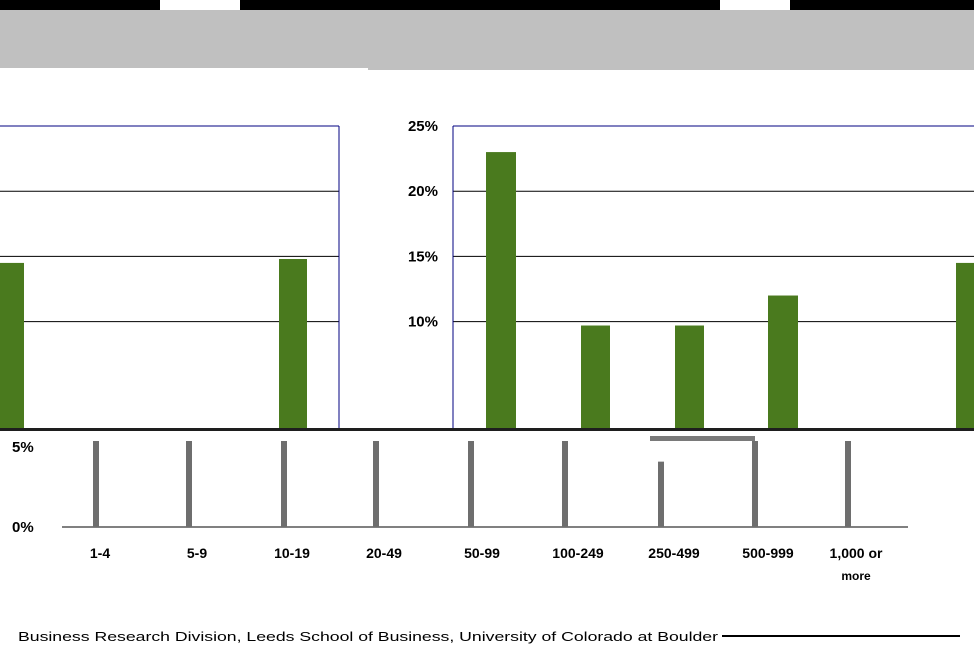 The image size is (974, 647). What do you see at coordinates (578, 553) in the screenshot?
I see `lower-category-label: 100-249` at bounding box center [578, 553].